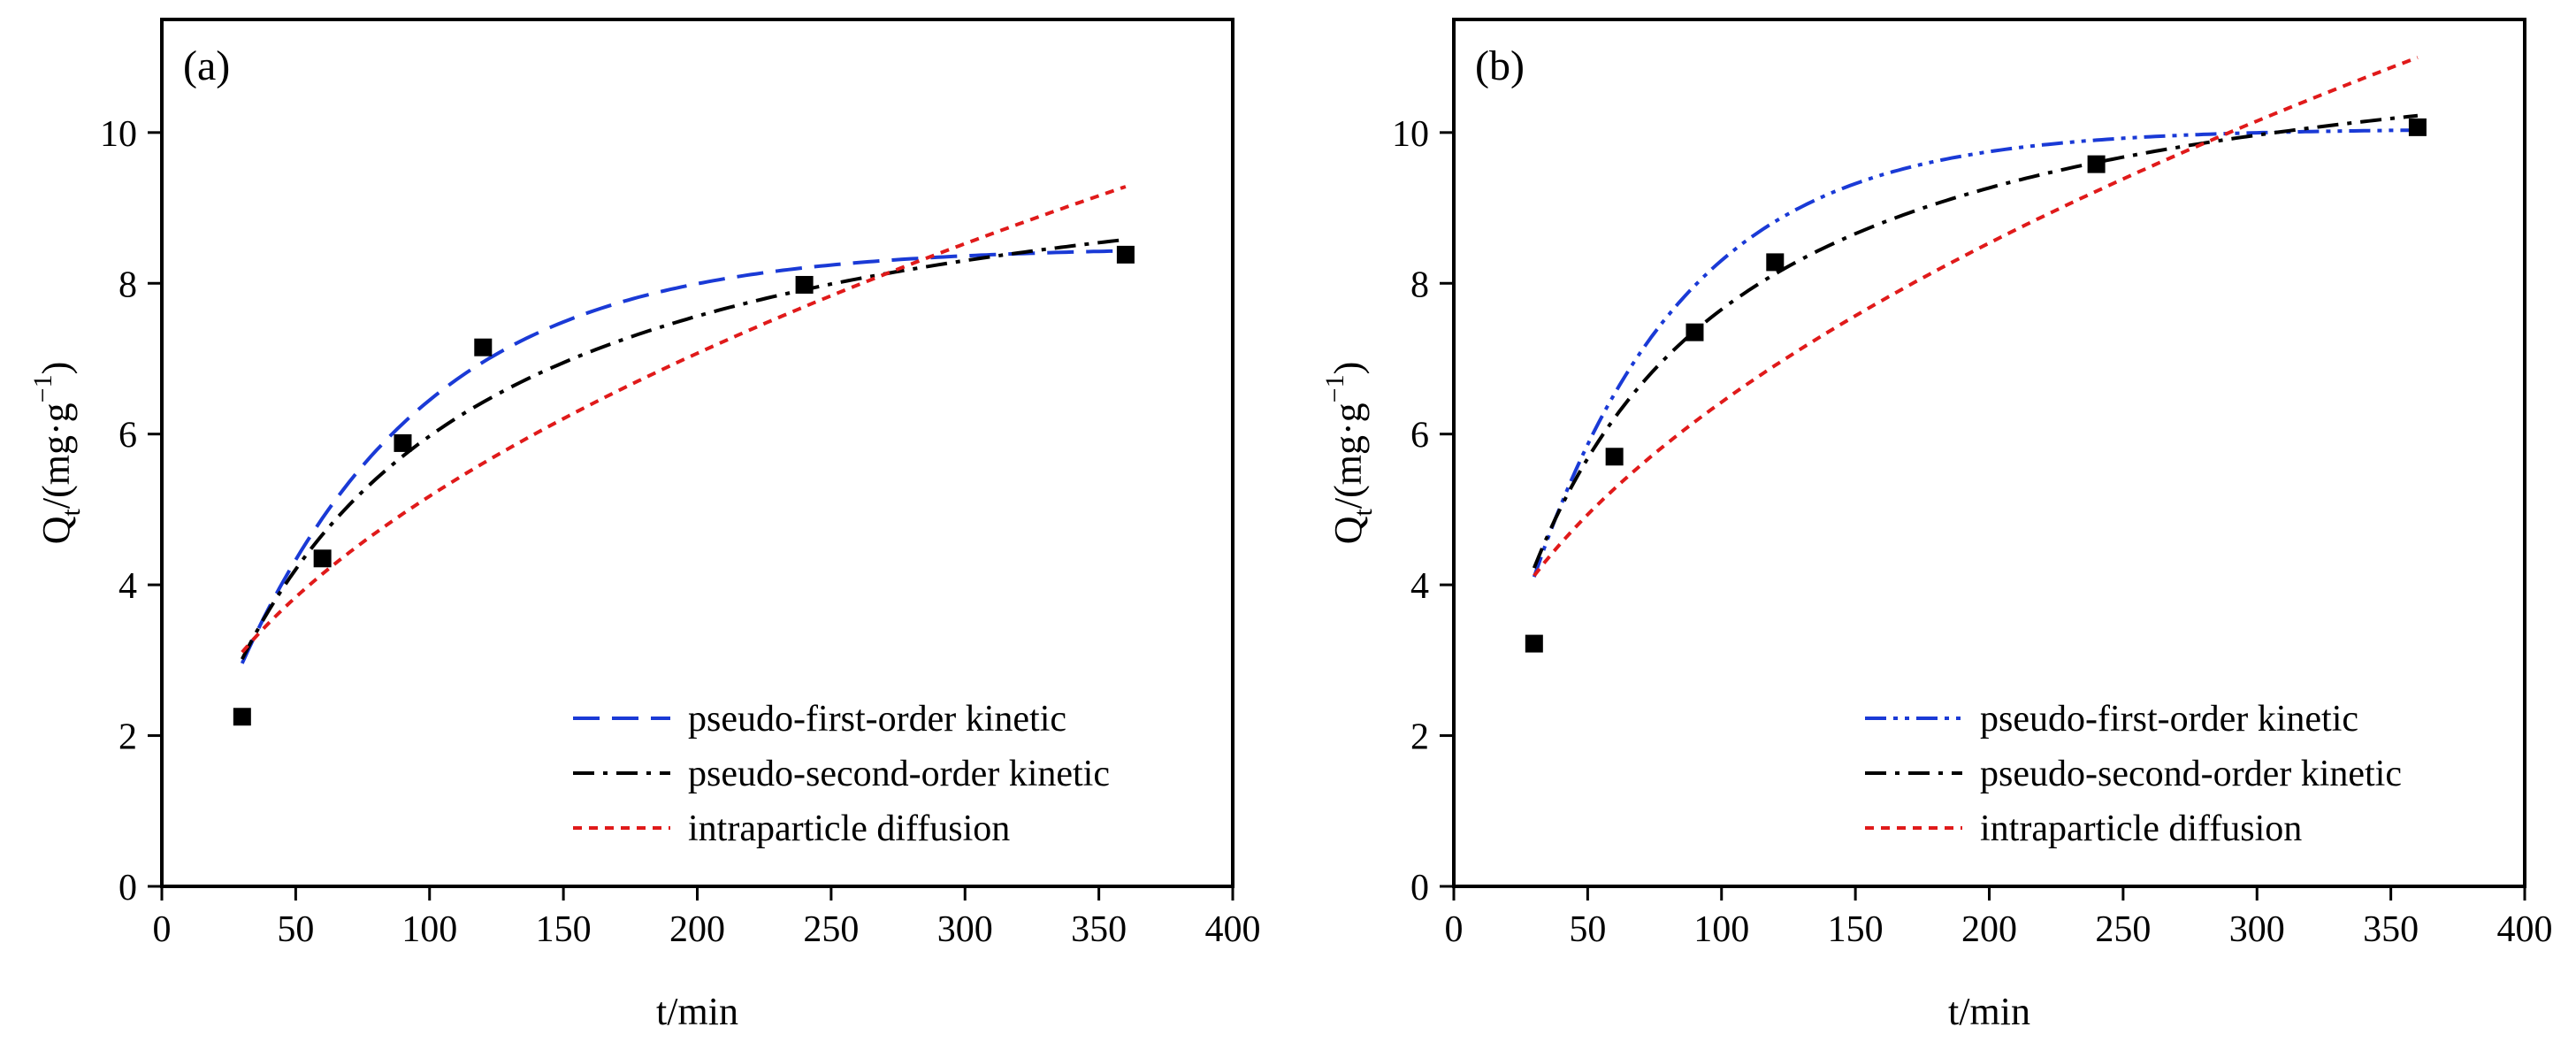  Describe the element at coordinates (1419, 586) in the screenshot. I see `chart-1-y-tick-label-2: 4` at that location.